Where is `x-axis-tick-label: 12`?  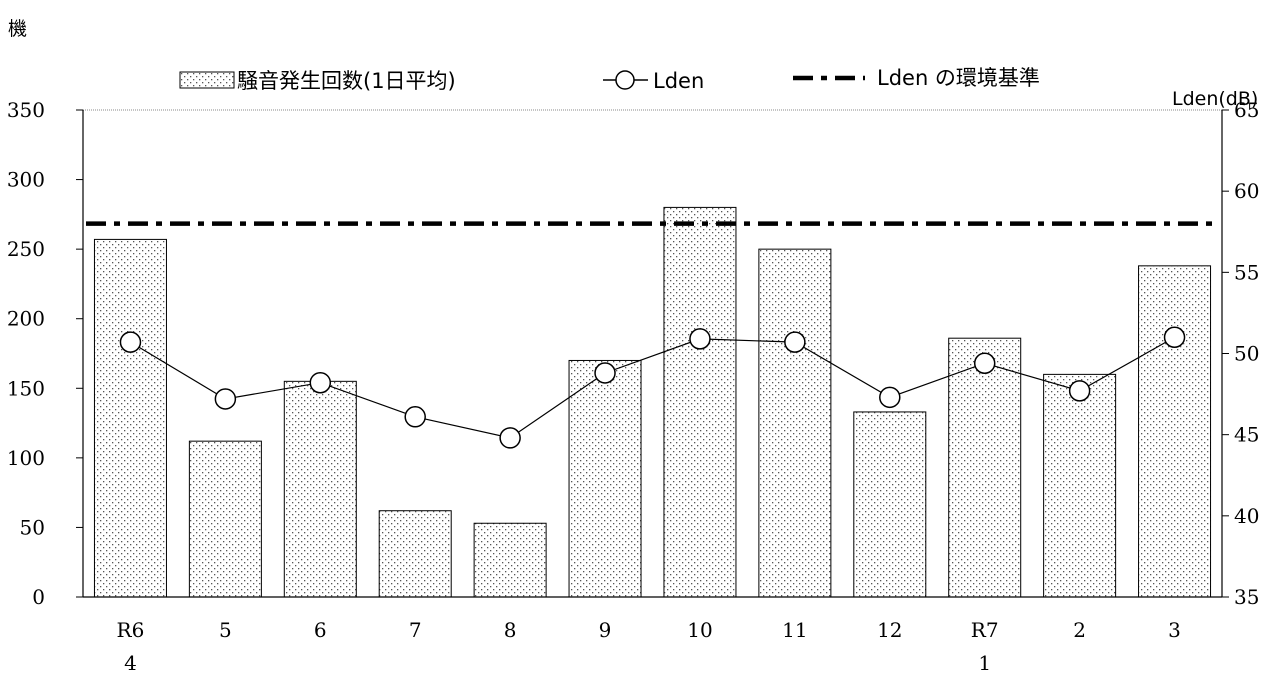 x-axis-tick-label: 12 is located at coordinates (889, 630).